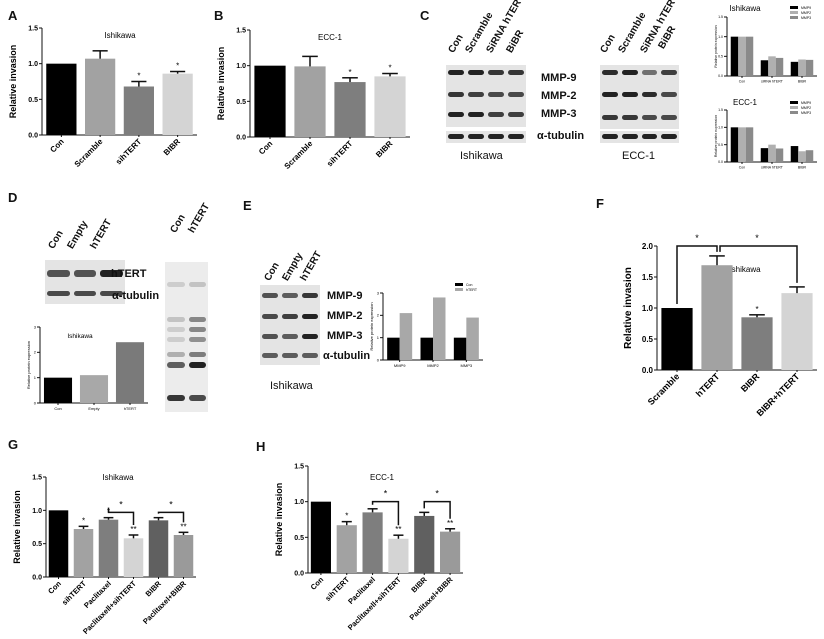 This screenshot has width=824, height=639. Describe the element at coordinates (716, 46) in the screenshot. I see `y-axis-label: Relative protein expression` at that location.